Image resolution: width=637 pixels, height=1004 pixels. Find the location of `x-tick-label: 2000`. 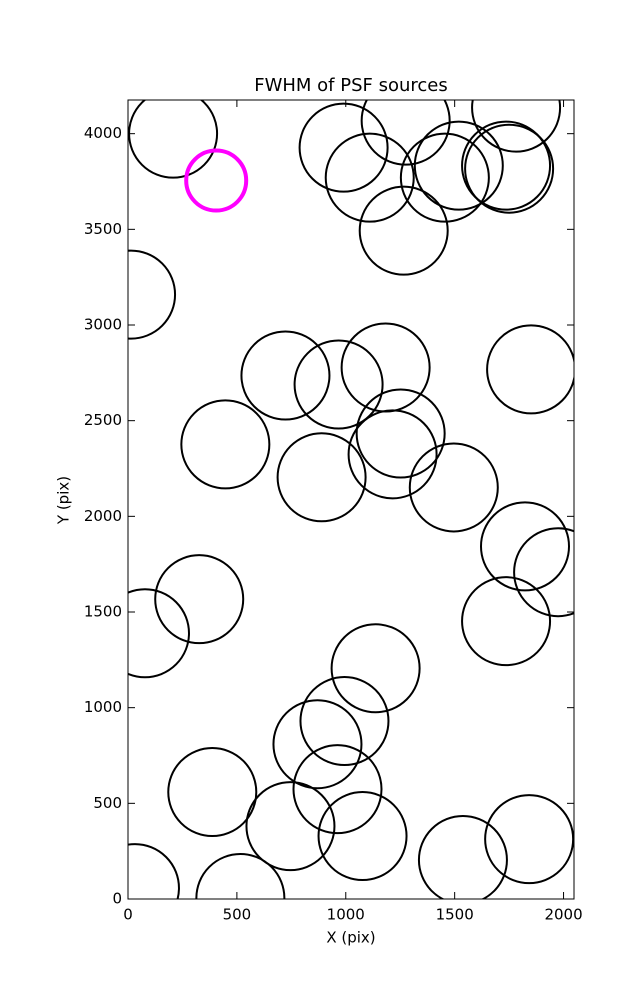

x-tick-label: 2000 is located at coordinates (563, 915).